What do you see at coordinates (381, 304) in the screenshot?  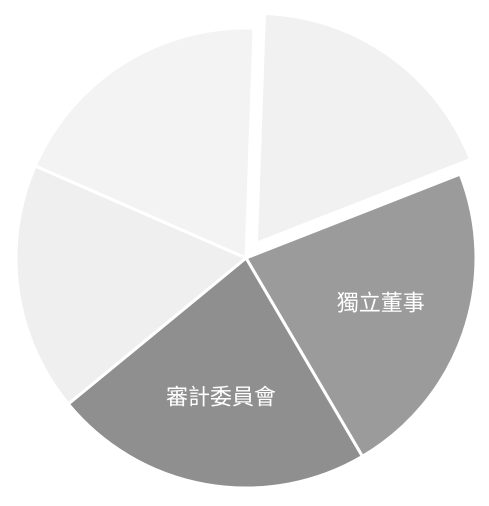 I see `slice-label-2: 獨立董事` at bounding box center [381, 304].